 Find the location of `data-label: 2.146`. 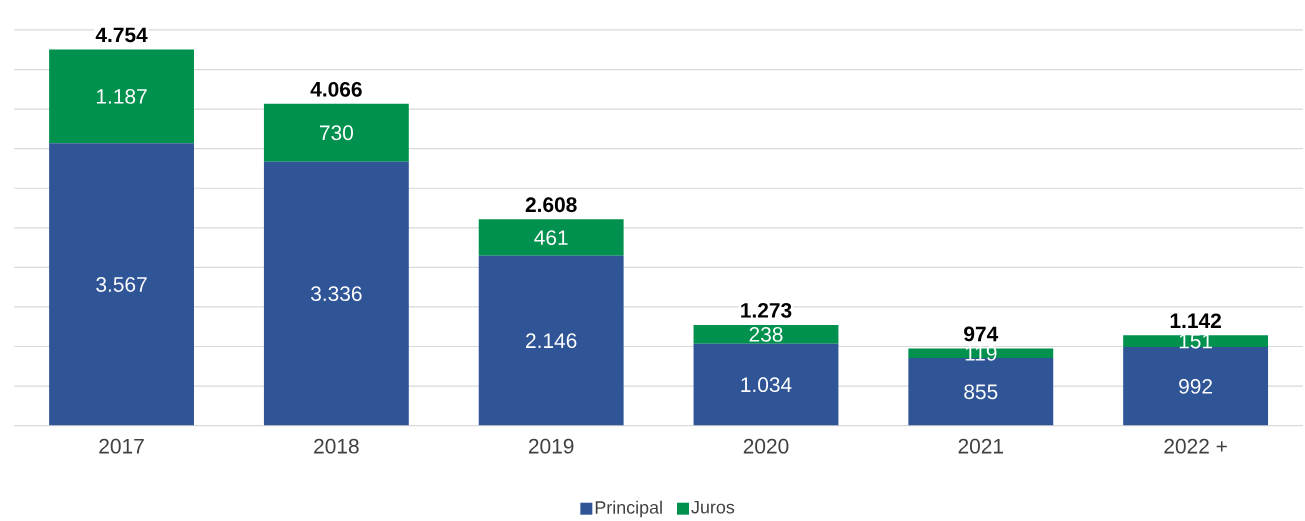

data-label: 2.146 is located at coordinates (551, 341).